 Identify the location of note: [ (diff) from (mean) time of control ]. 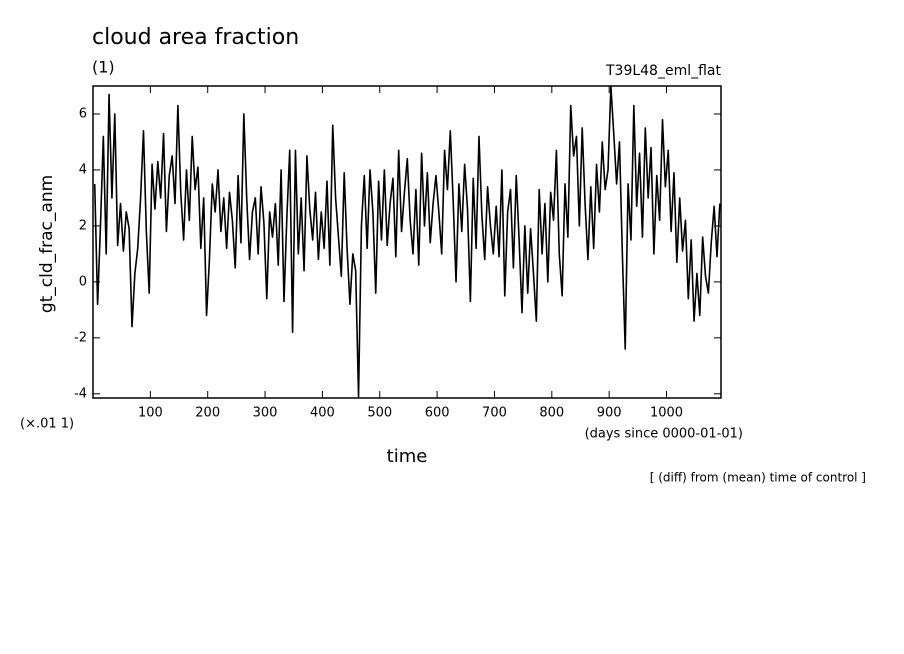
(758, 478).